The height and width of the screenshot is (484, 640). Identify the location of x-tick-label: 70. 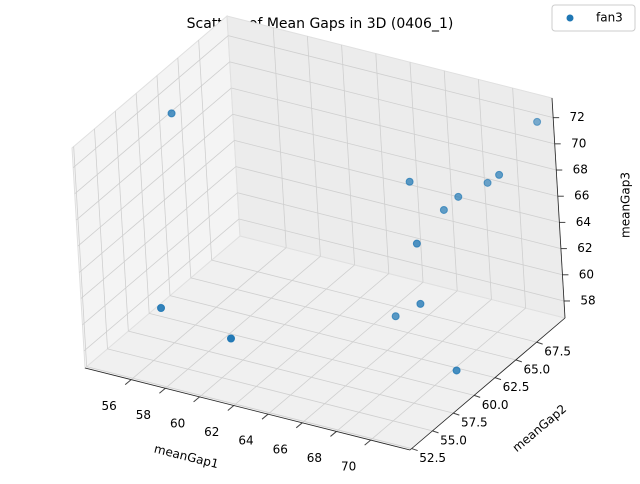
(348, 467).